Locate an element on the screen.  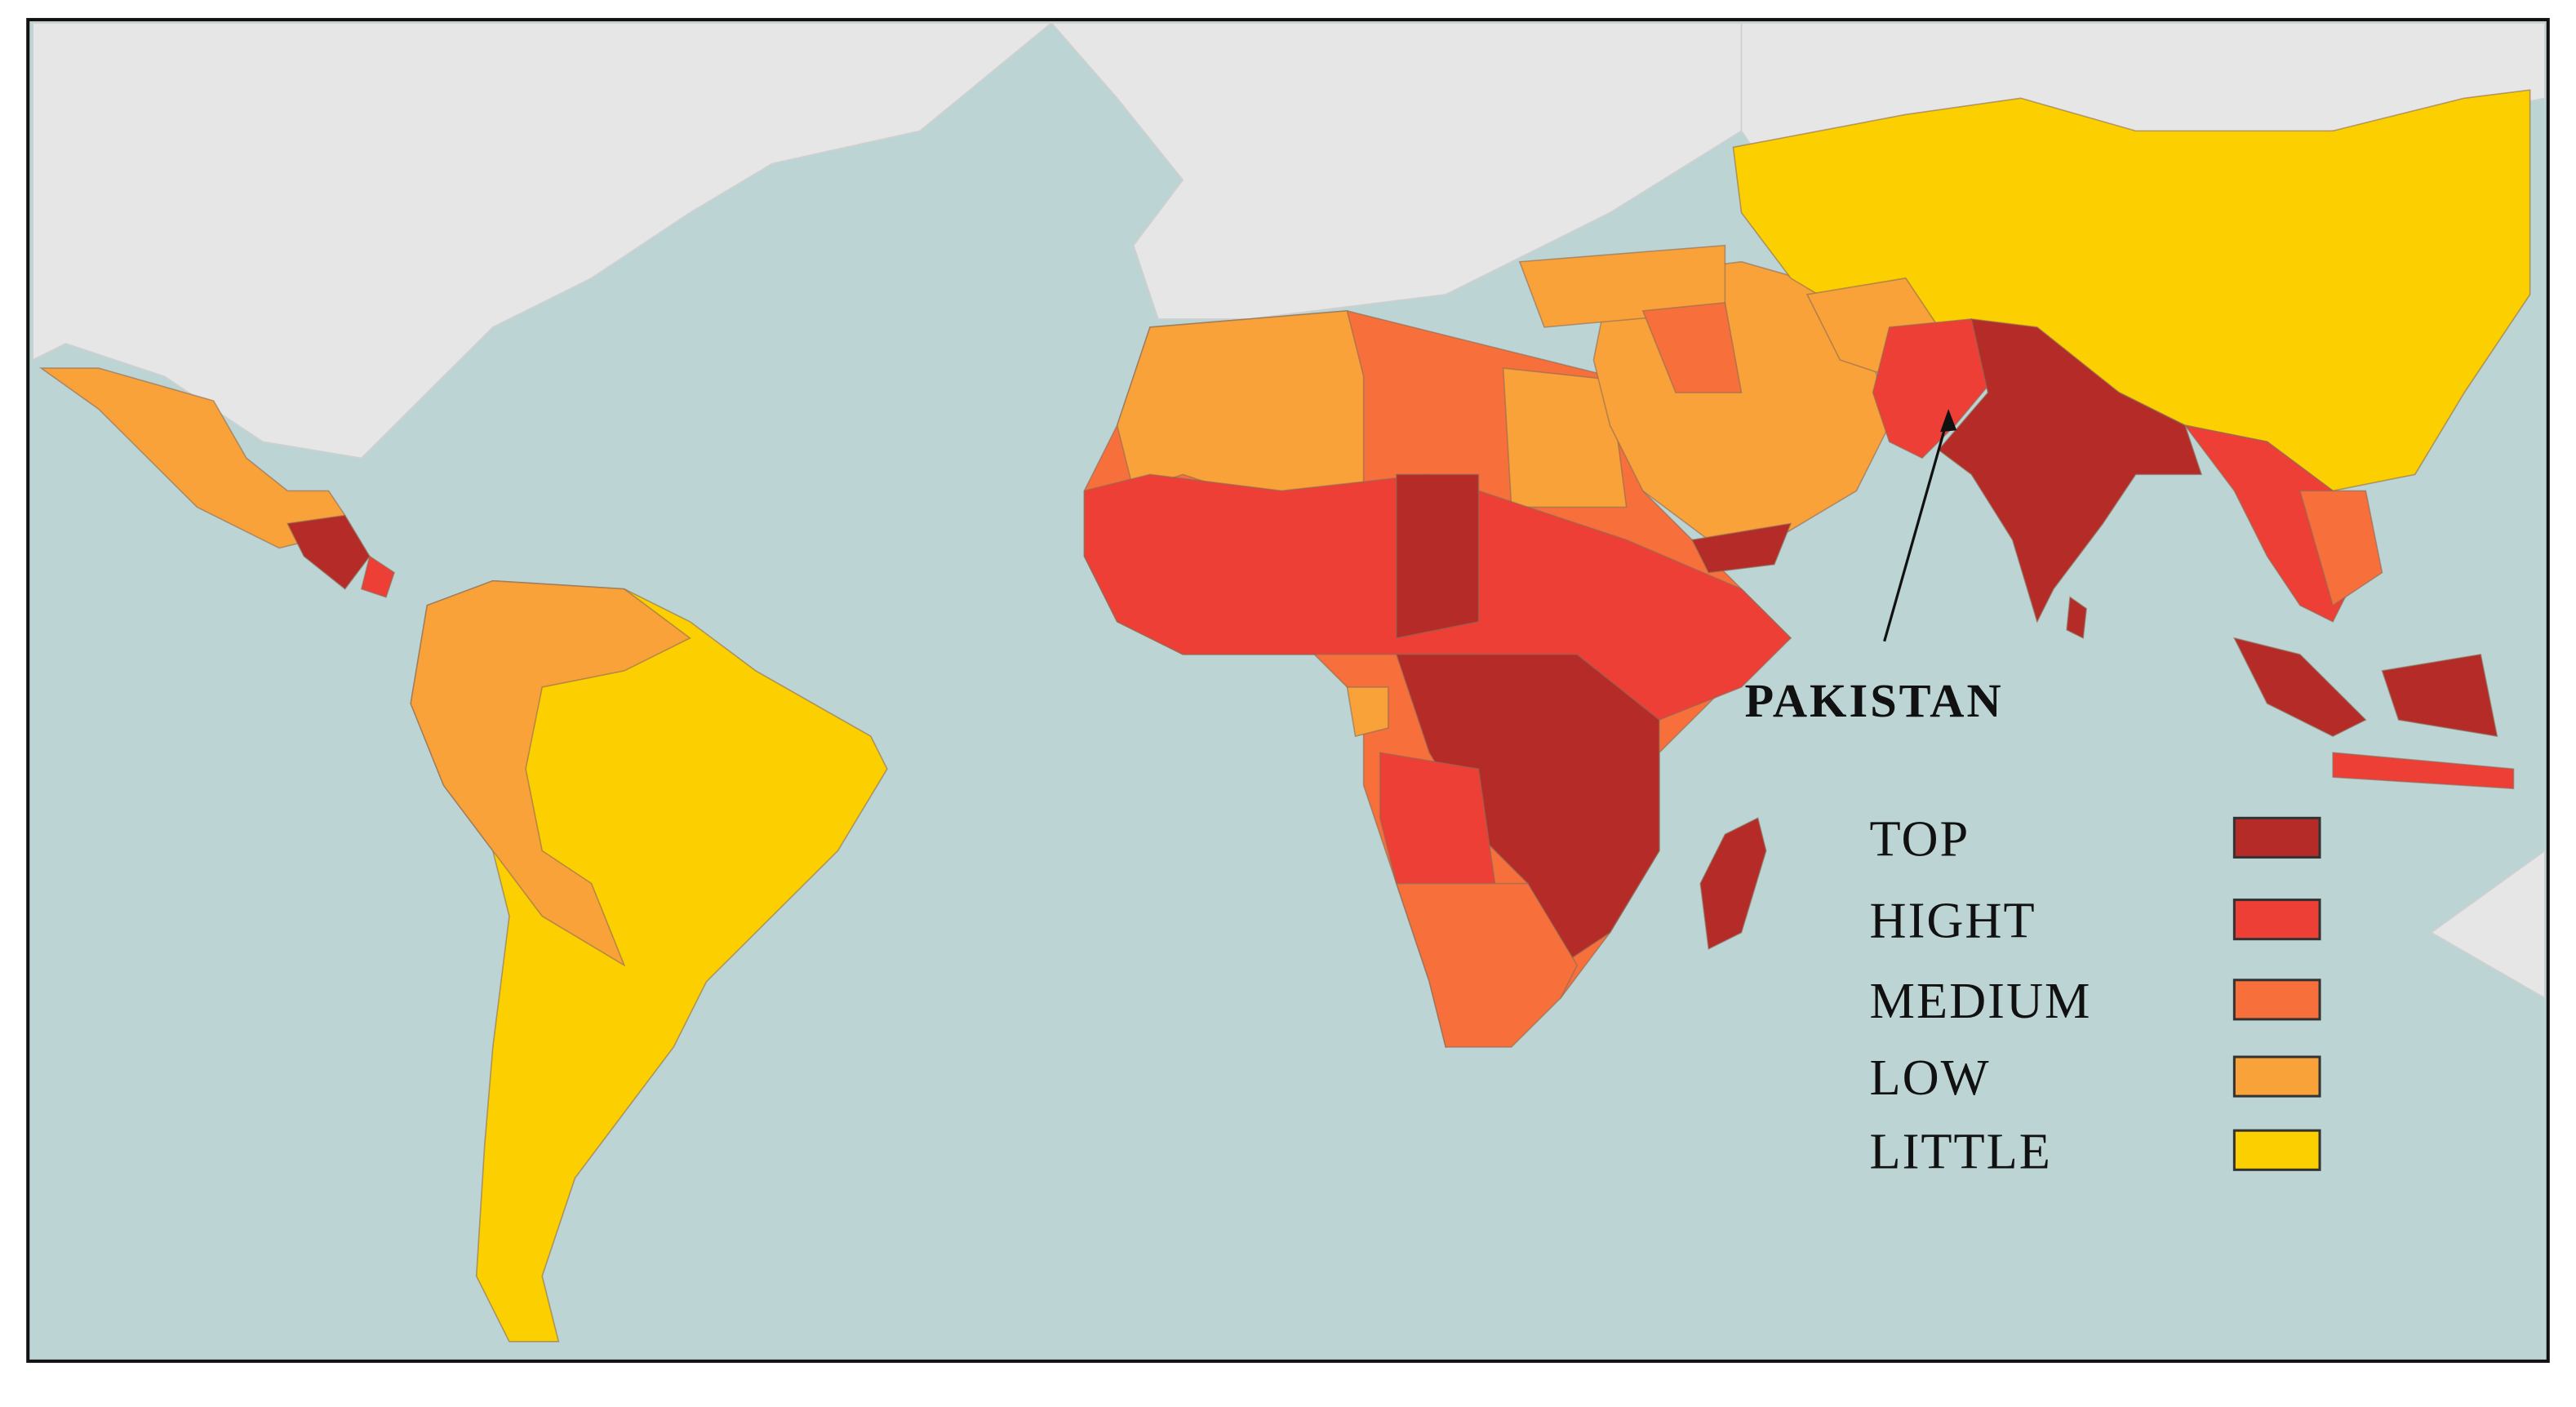
gabon is located at coordinates (1367, 712).